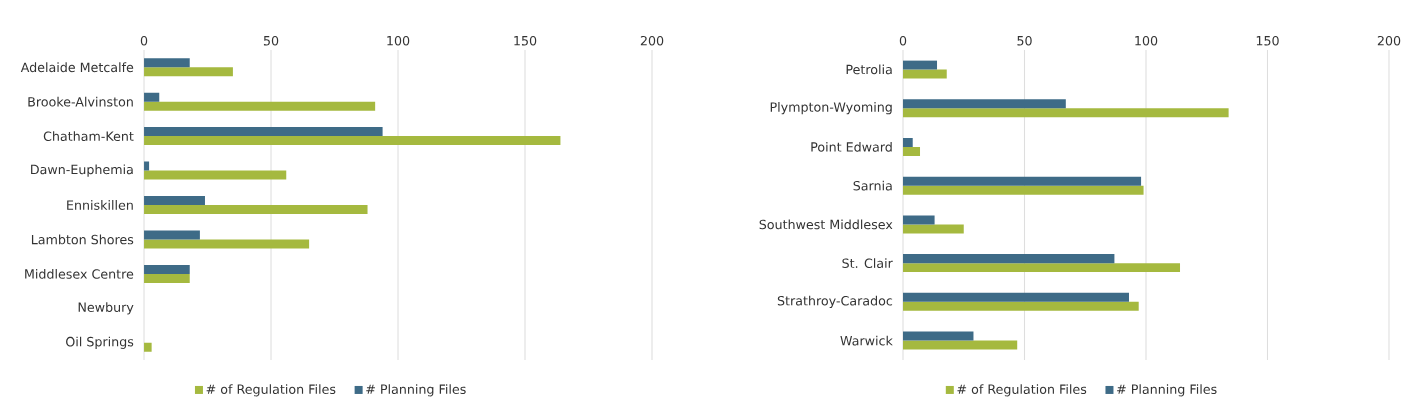 The height and width of the screenshot is (401, 1414). I want to click on y-tick-label: St. Clair, so click(867, 263).